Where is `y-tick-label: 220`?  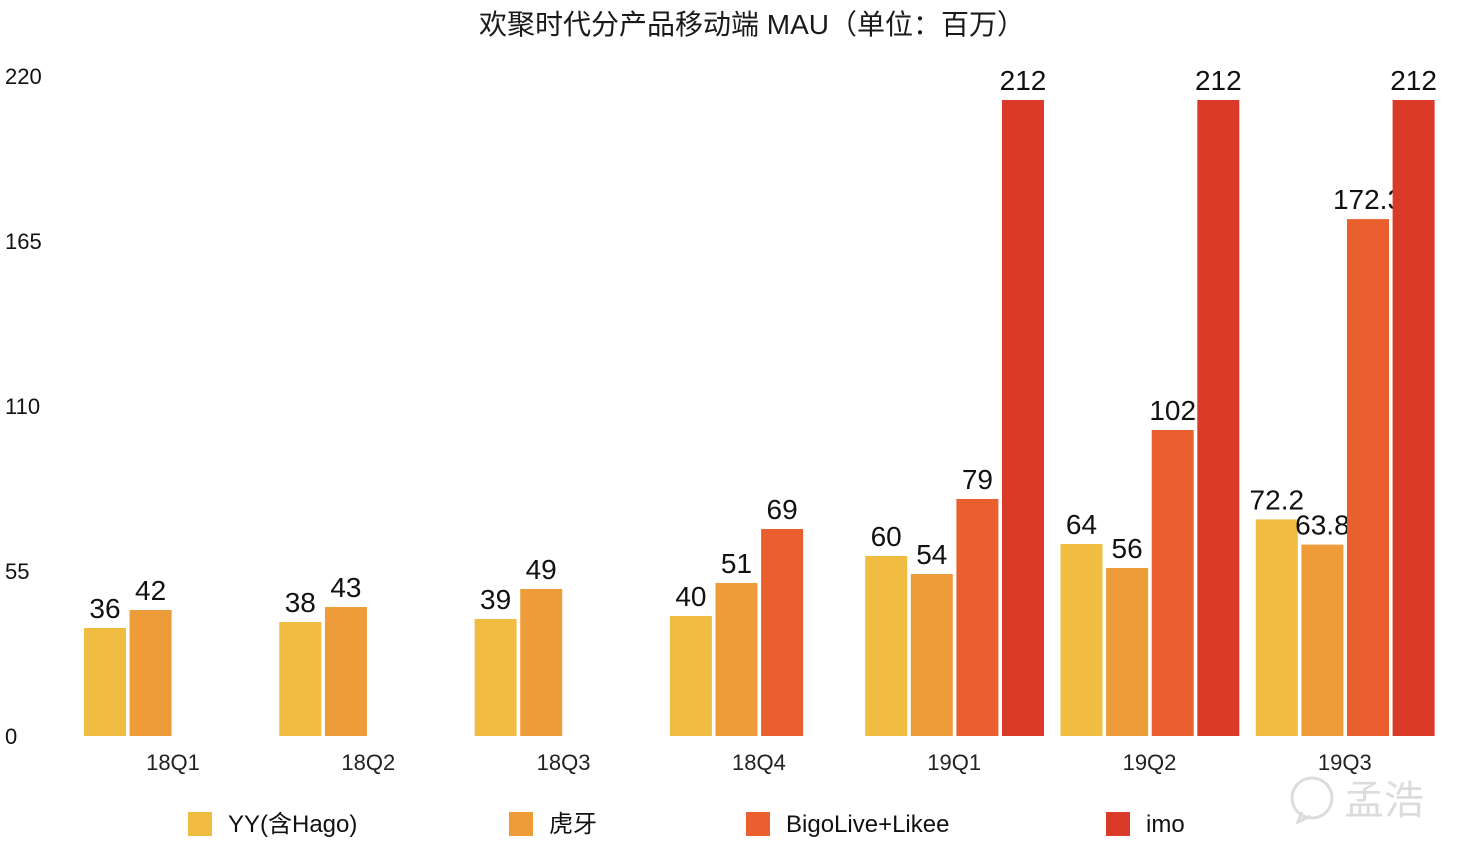 y-tick-label: 220 is located at coordinates (23, 76).